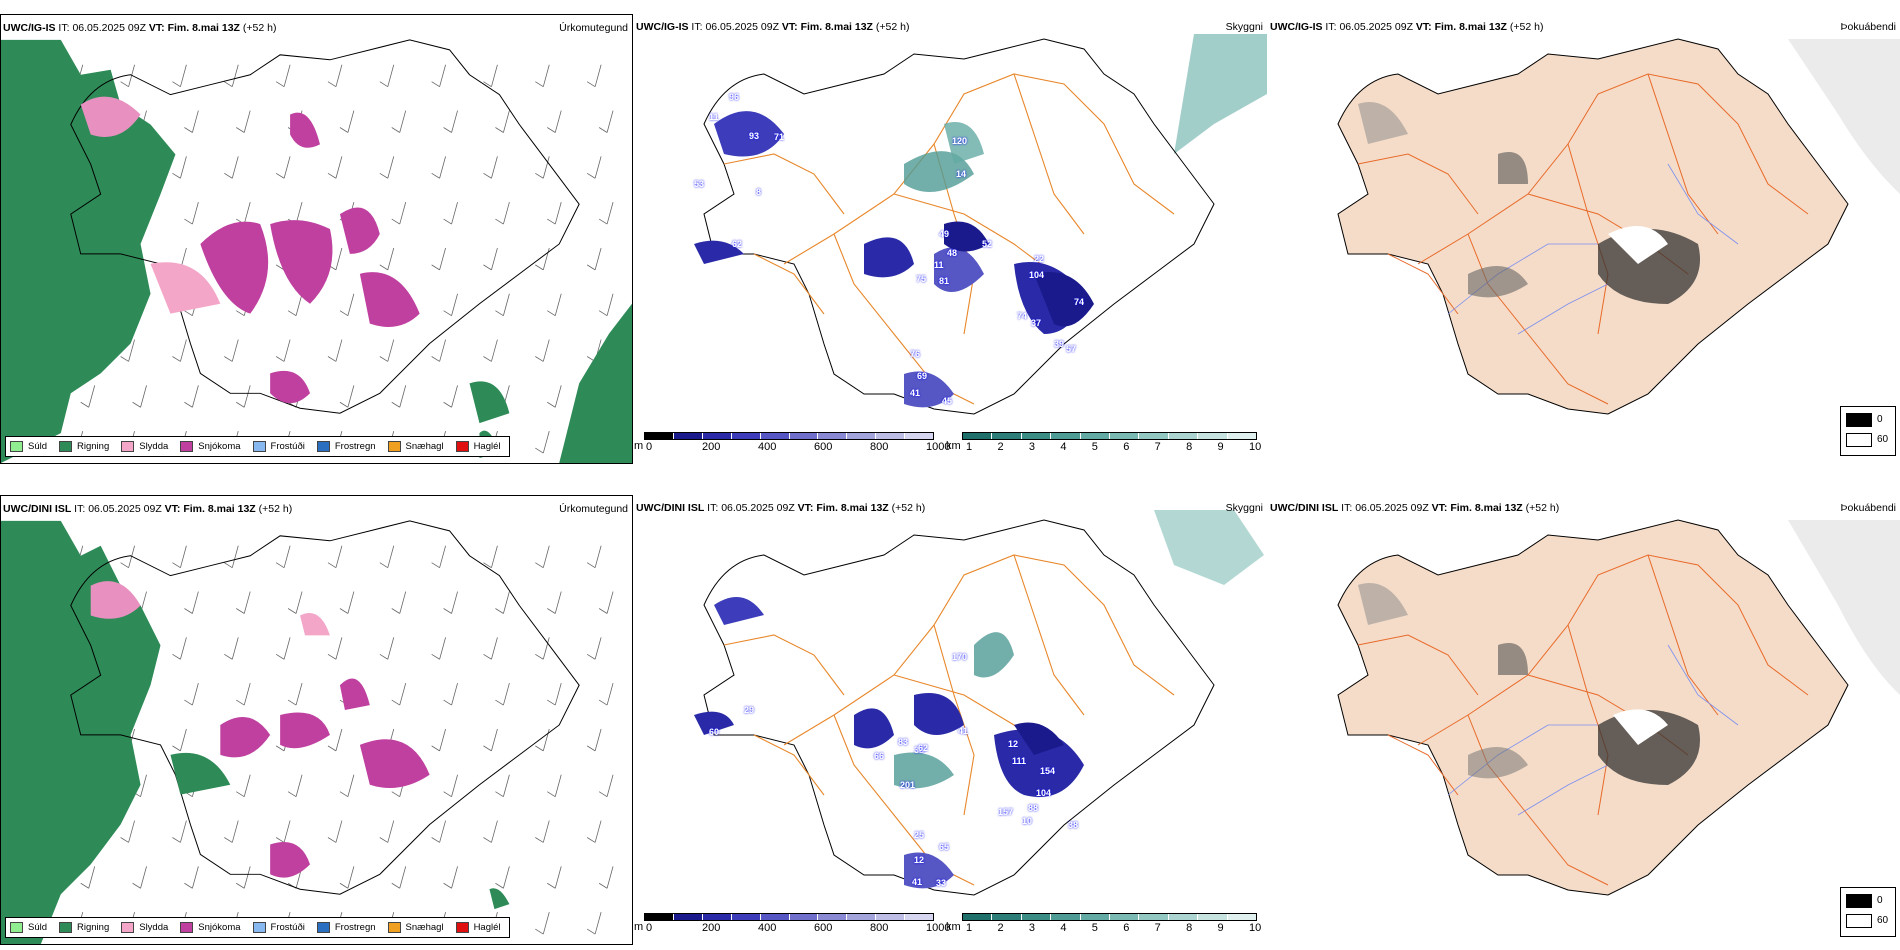  I want to click on legend-item-snjókoma: Snjókoma, so click(210, 927).